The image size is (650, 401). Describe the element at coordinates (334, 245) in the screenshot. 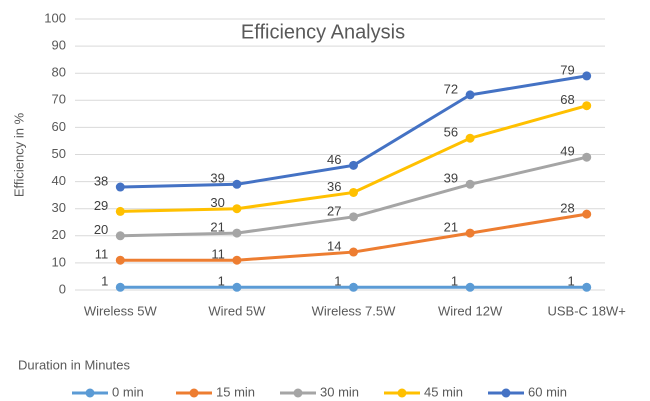

I see `data-label: 14` at that location.